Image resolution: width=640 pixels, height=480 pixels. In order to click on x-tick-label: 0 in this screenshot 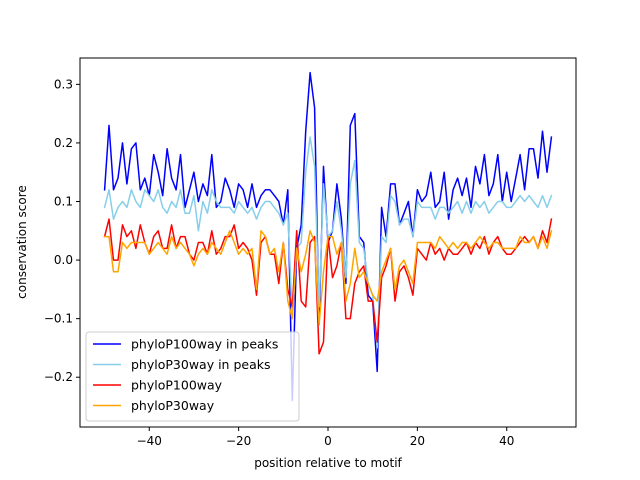, I will do `click(328, 441)`.